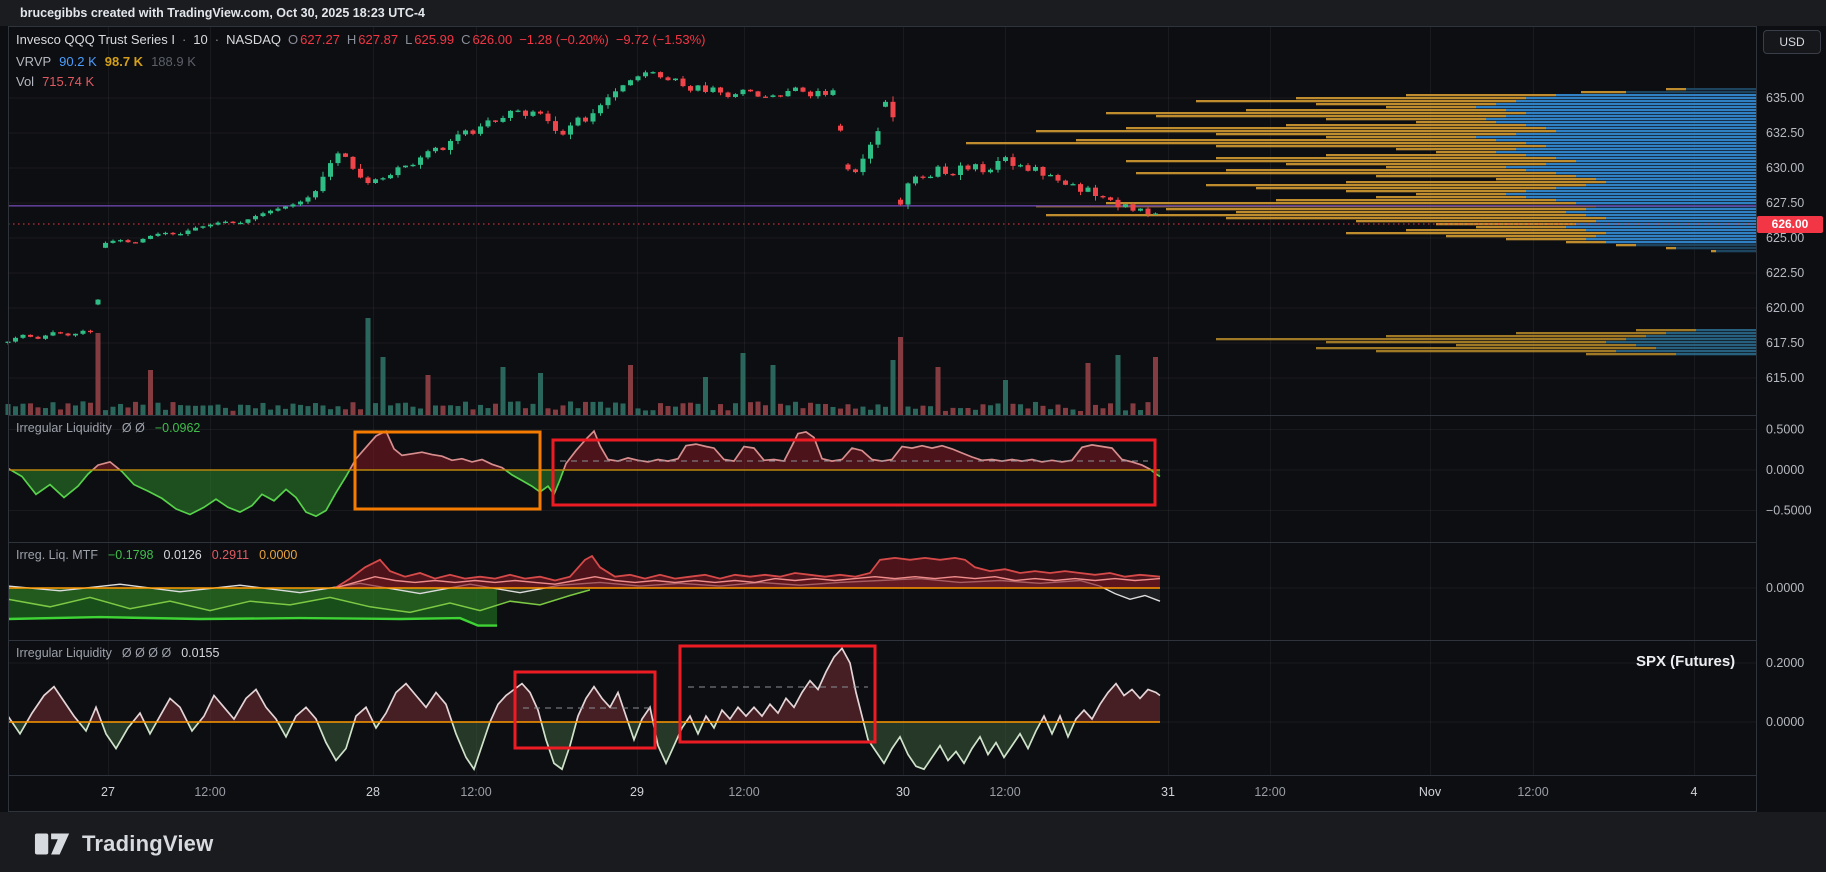 The image size is (1826, 872). I want to click on tradingview-logo-icon, so click(52, 844).